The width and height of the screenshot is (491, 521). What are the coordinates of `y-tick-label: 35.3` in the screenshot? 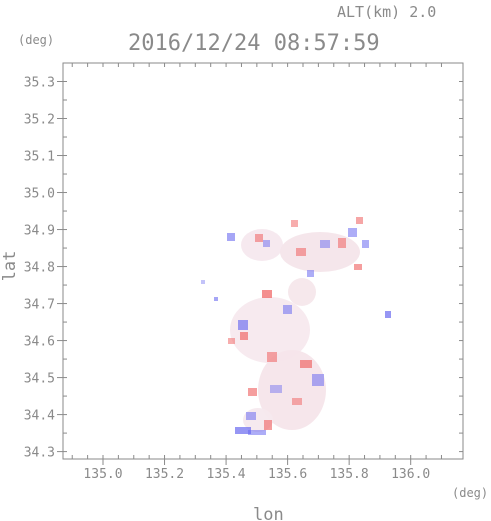 It's located at (39, 83).